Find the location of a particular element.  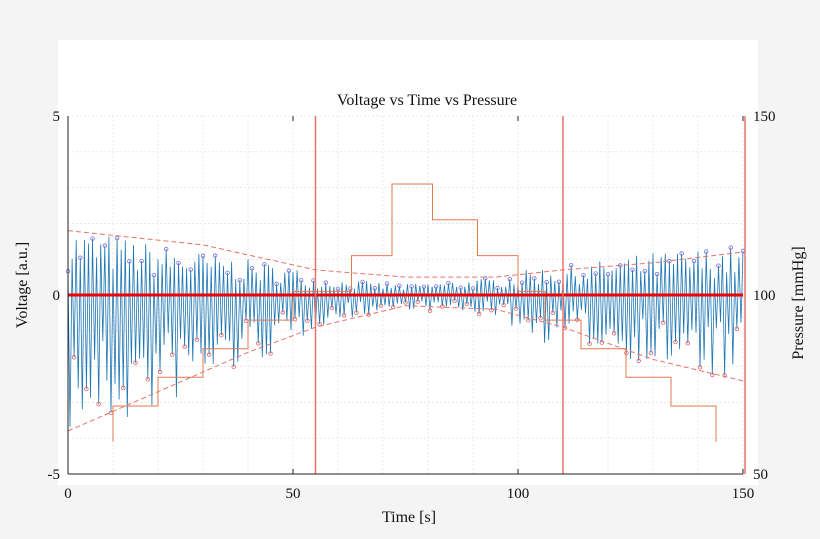

y-right-tick-label: 150 is located at coordinates (764, 117).